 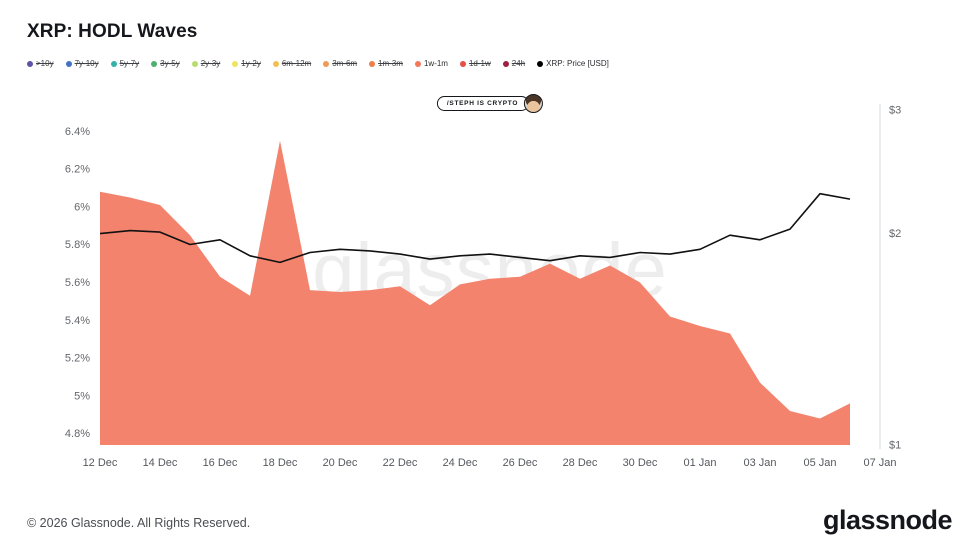 What do you see at coordinates (160, 463) in the screenshot?
I see `x-axis-tick-label: 14 Dec` at bounding box center [160, 463].